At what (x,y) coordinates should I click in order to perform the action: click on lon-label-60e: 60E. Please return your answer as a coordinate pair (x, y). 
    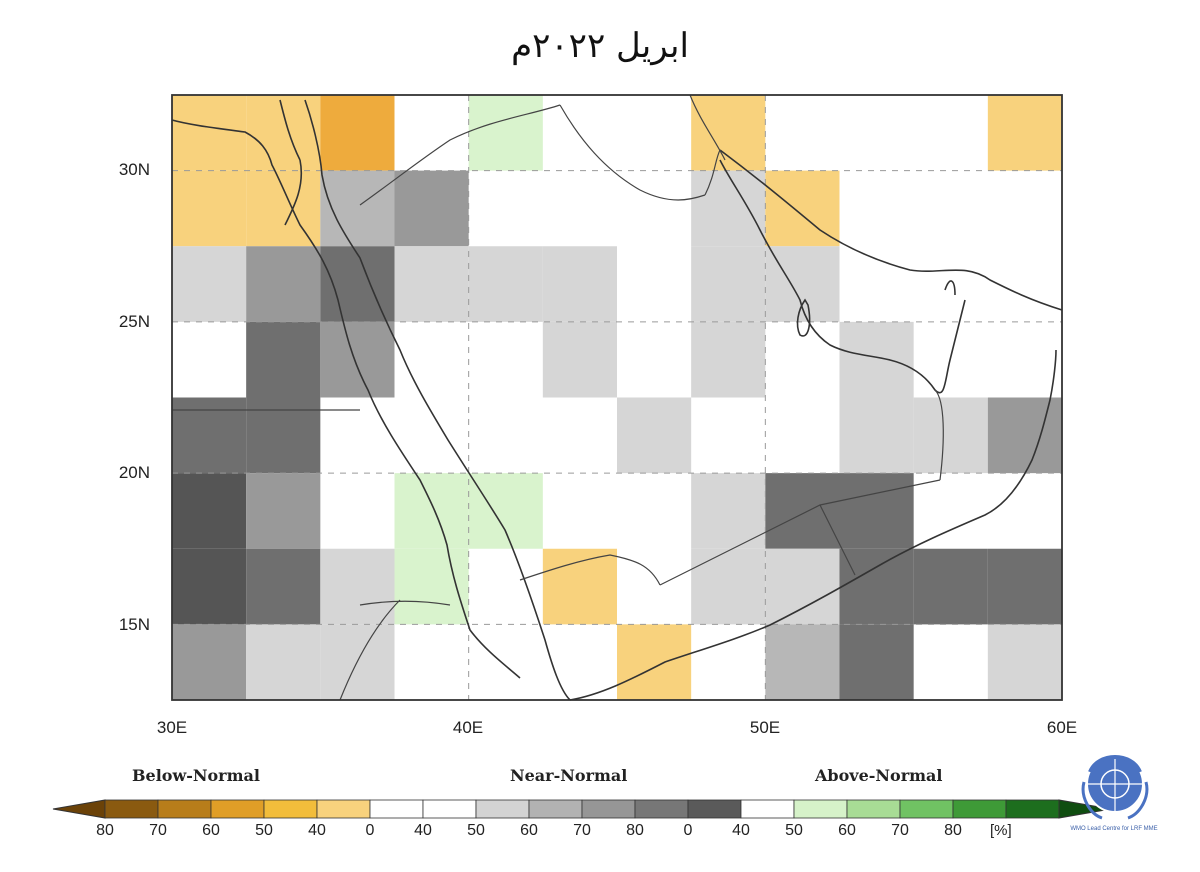
    Looking at the image, I should click on (1062, 727).